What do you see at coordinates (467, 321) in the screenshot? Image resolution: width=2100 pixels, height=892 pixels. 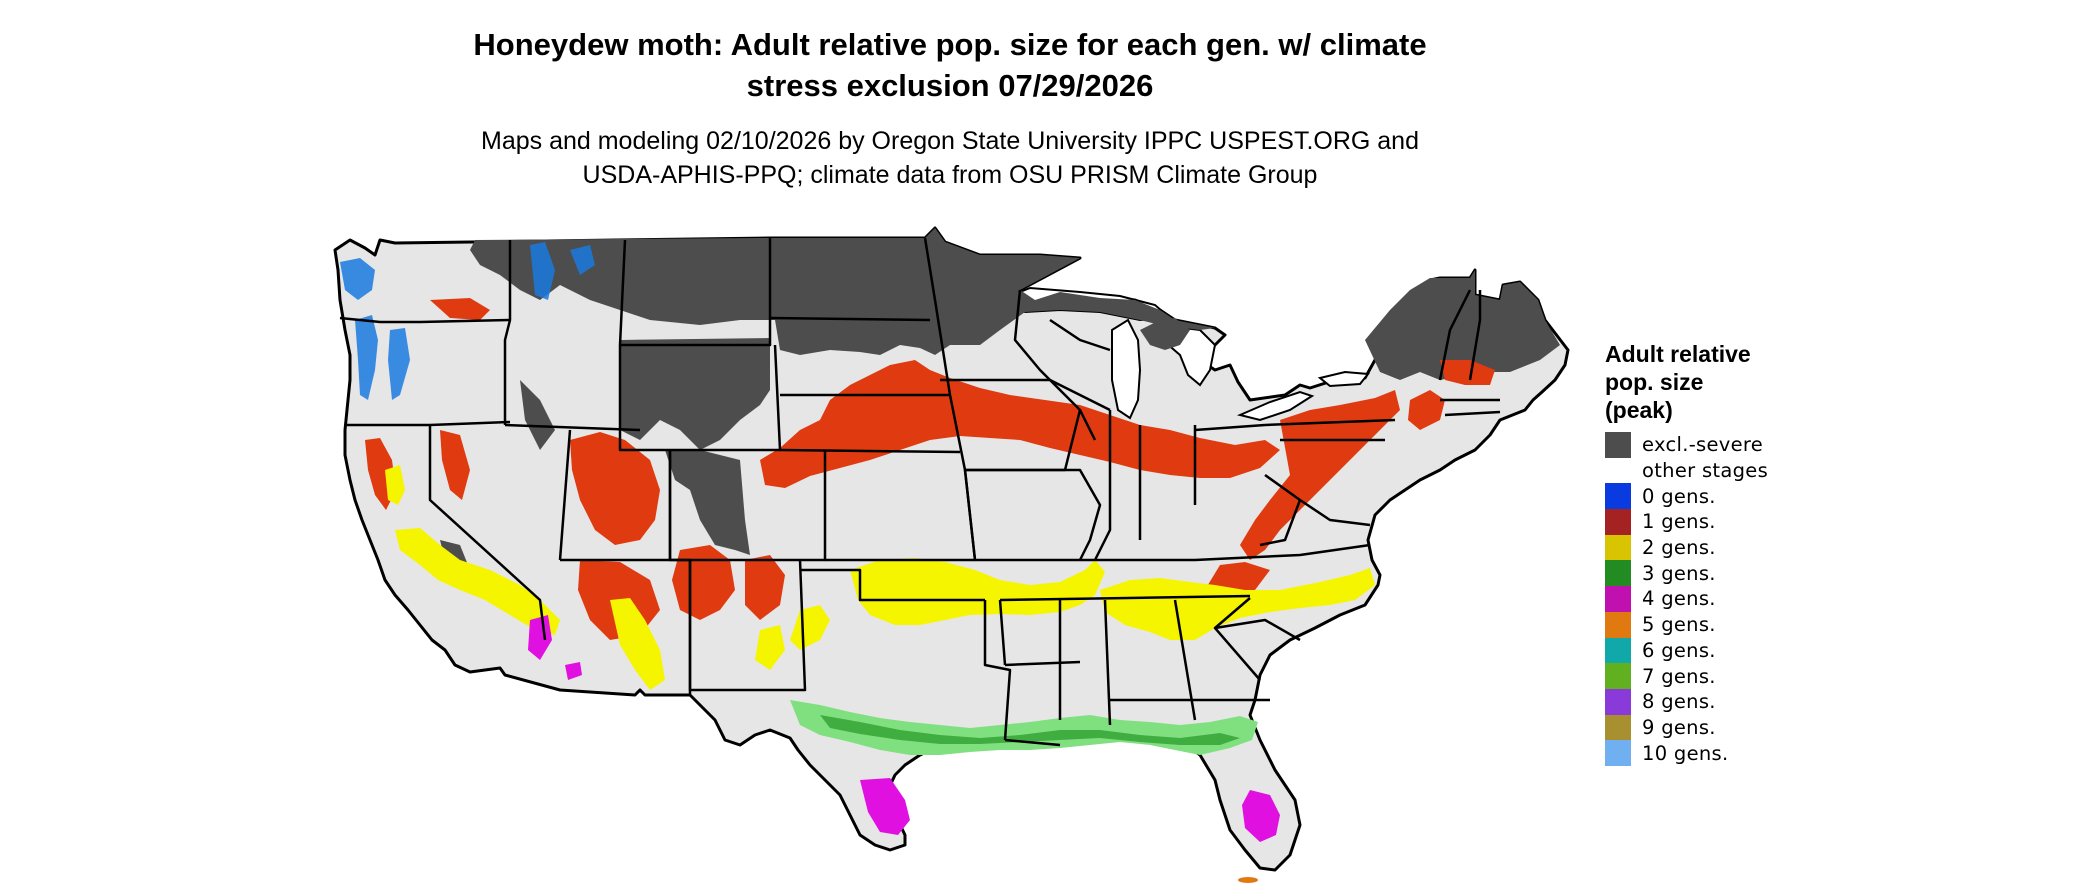 I see `blue-regions` at bounding box center [467, 321].